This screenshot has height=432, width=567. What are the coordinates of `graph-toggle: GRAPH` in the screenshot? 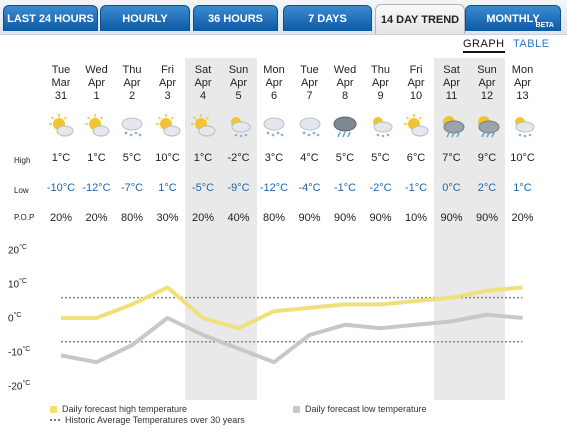 It's located at (484, 45).